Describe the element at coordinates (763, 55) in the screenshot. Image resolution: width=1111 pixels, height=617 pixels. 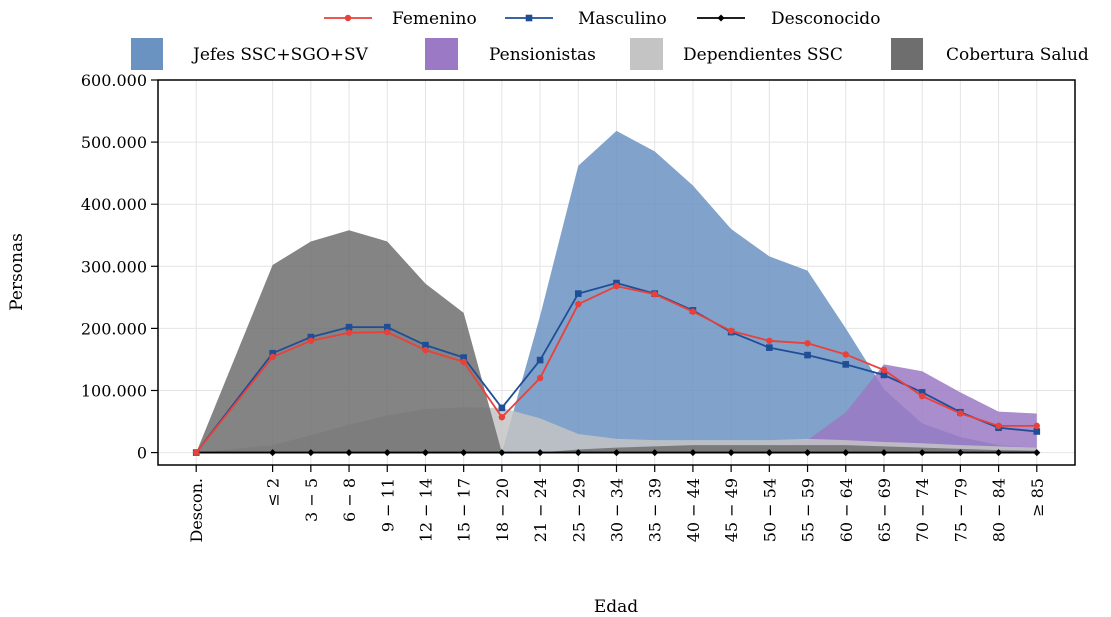
I see `legend-label-dependientes-ssc: Dependientes SSC` at that location.